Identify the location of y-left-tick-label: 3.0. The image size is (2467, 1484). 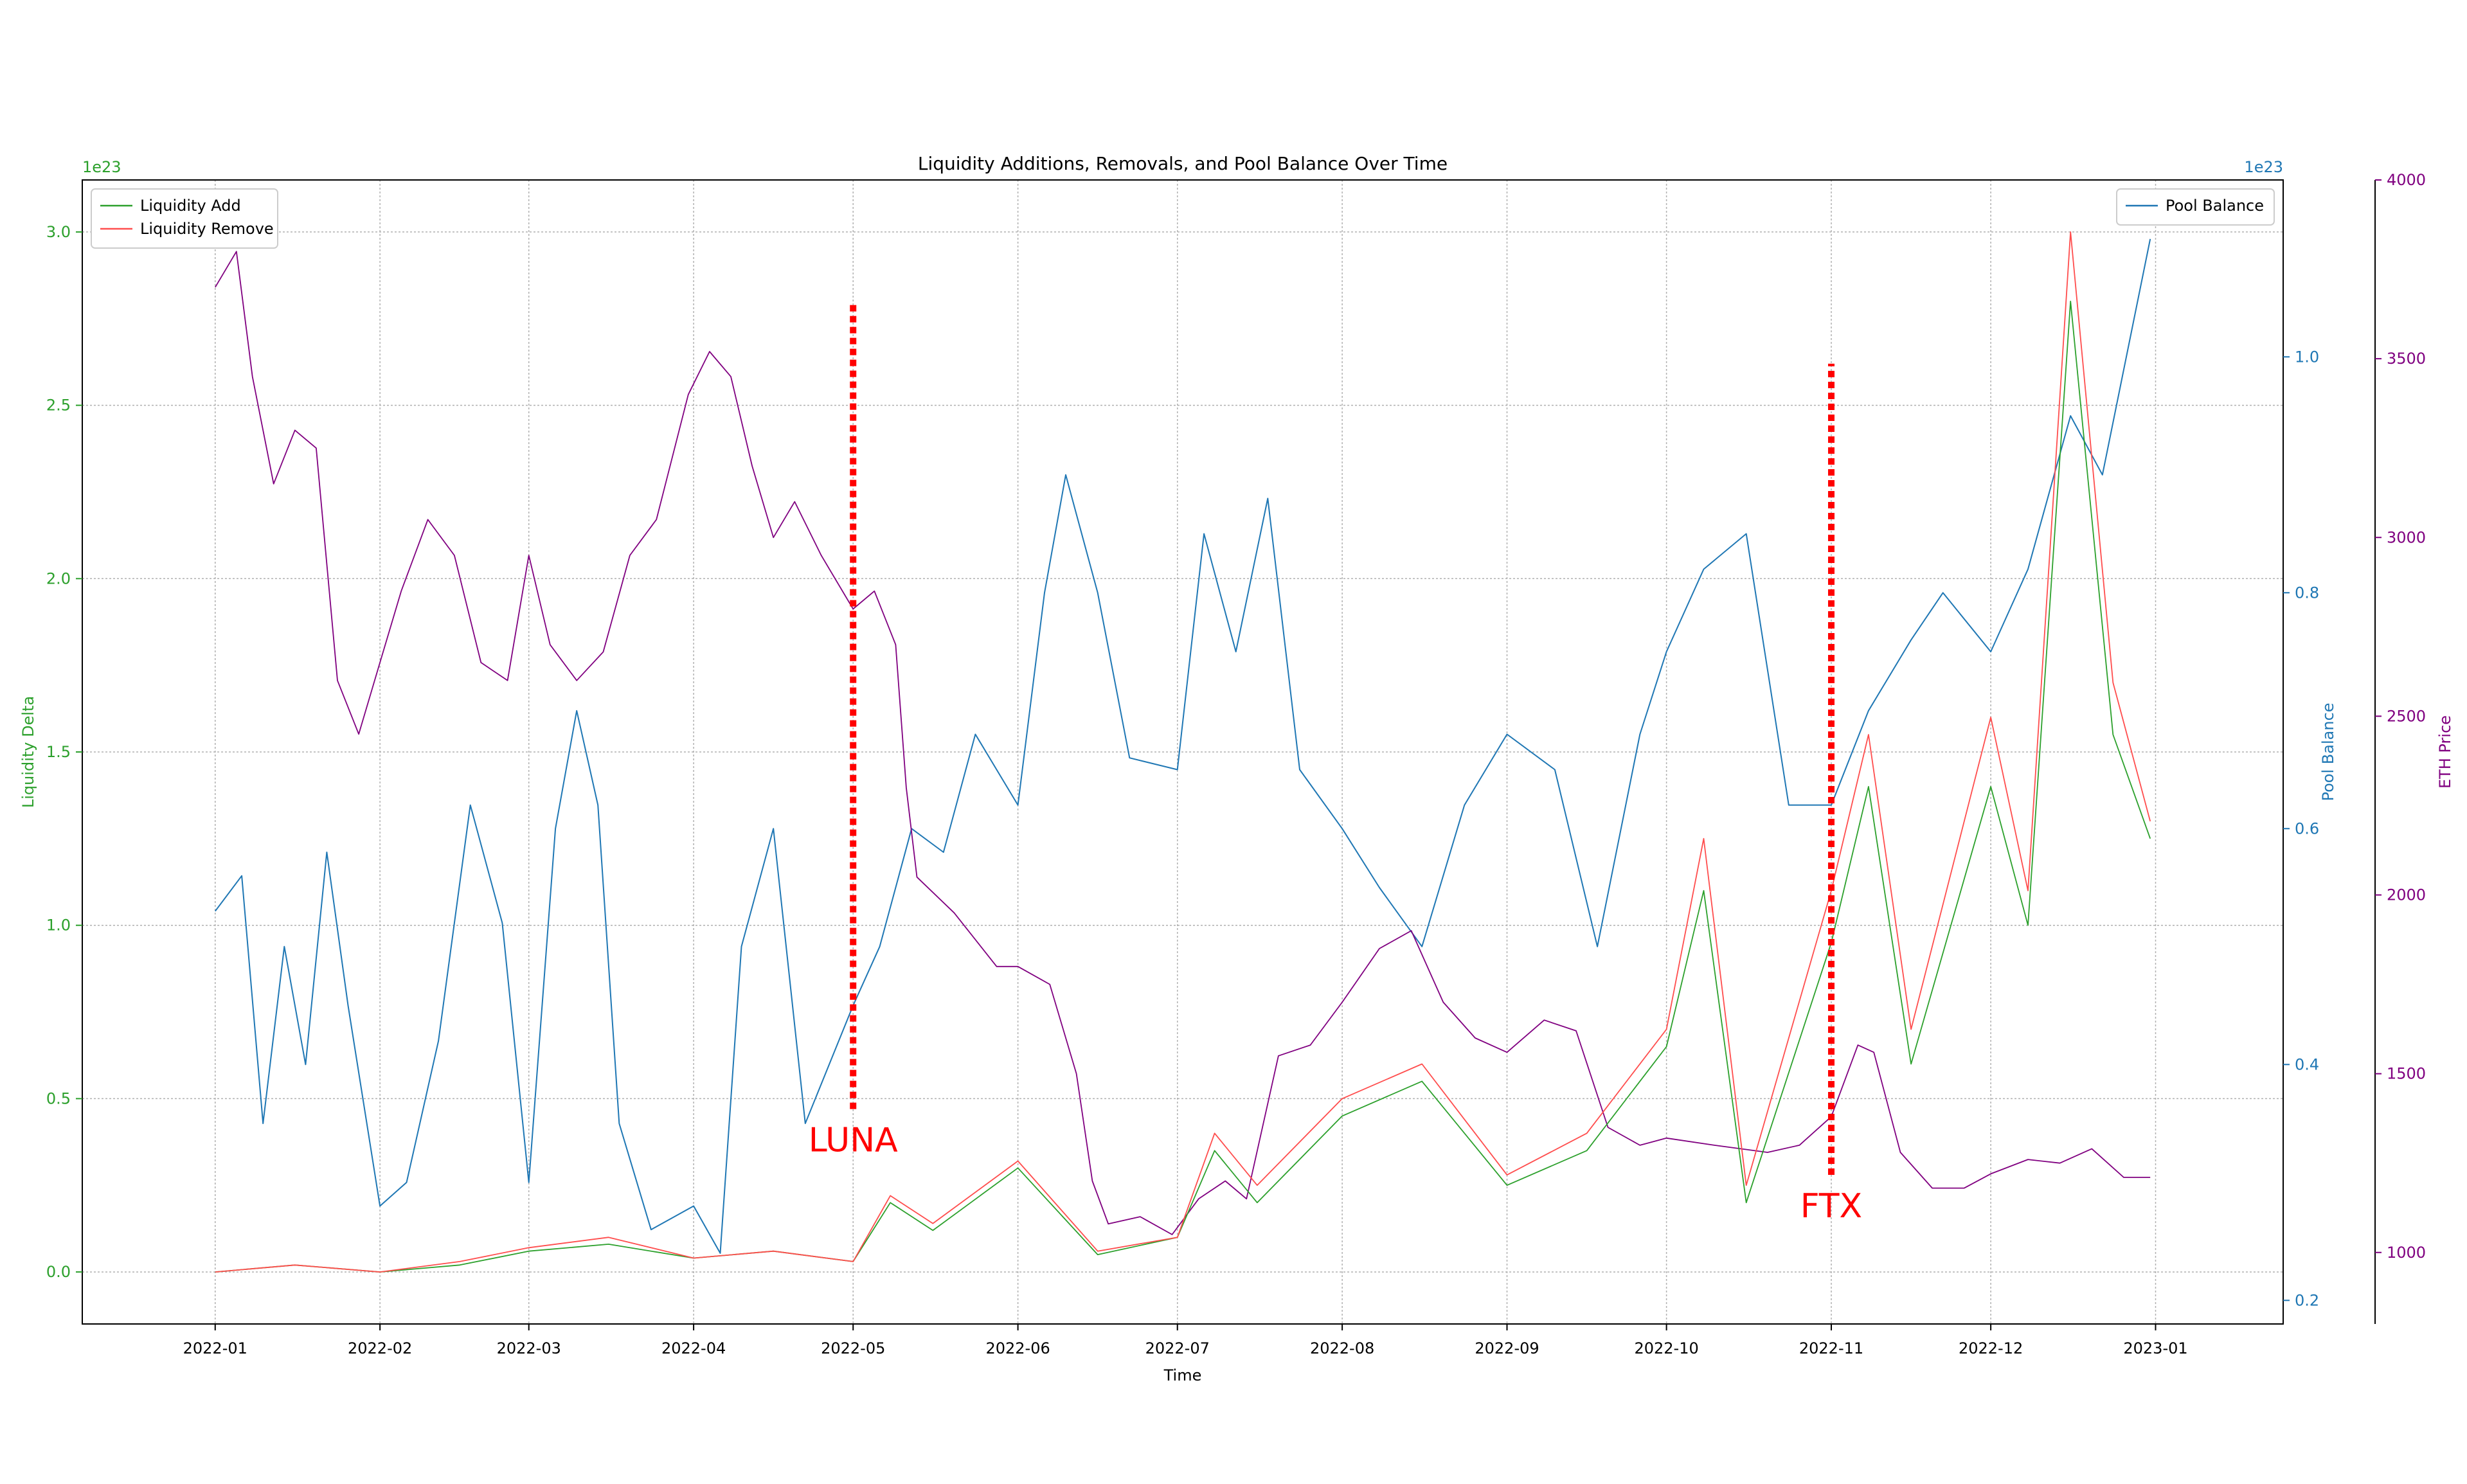
(58, 232).